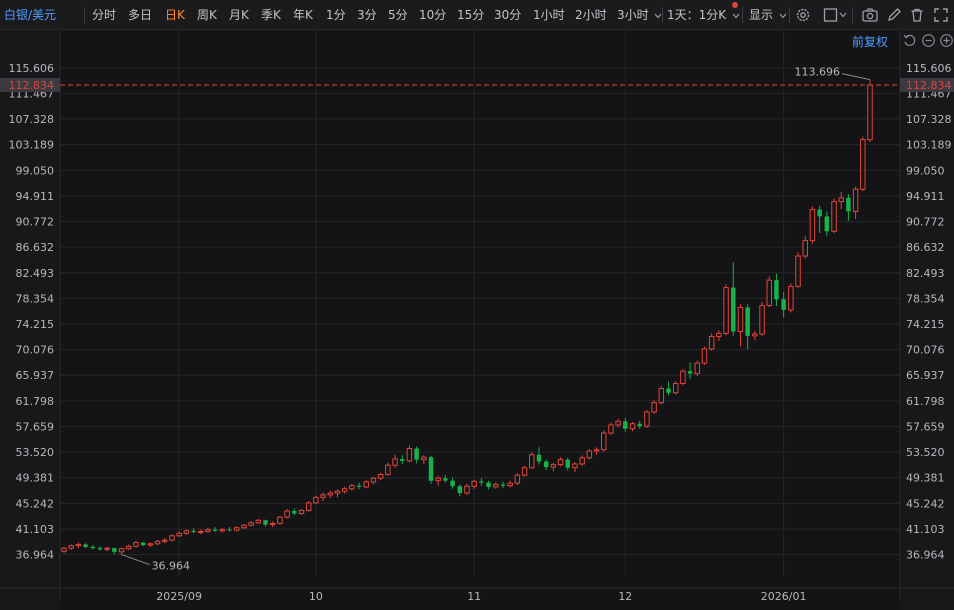 The height and width of the screenshot is (610, 954). Describe the element at coordinates (398, 15) in the screenshot. I see `period-tab-10: 5分` at that location.